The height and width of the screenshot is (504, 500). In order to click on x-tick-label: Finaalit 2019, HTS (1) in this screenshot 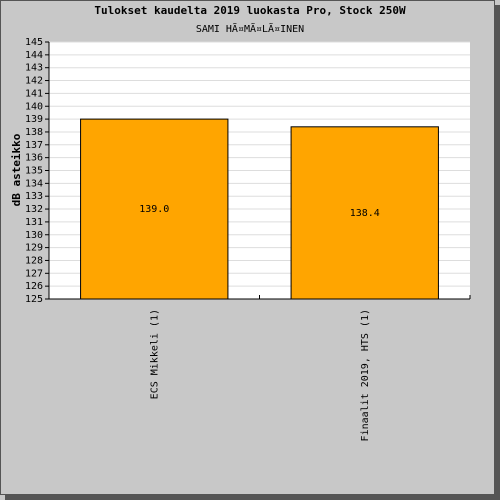, I will do `click(365, 375)`.